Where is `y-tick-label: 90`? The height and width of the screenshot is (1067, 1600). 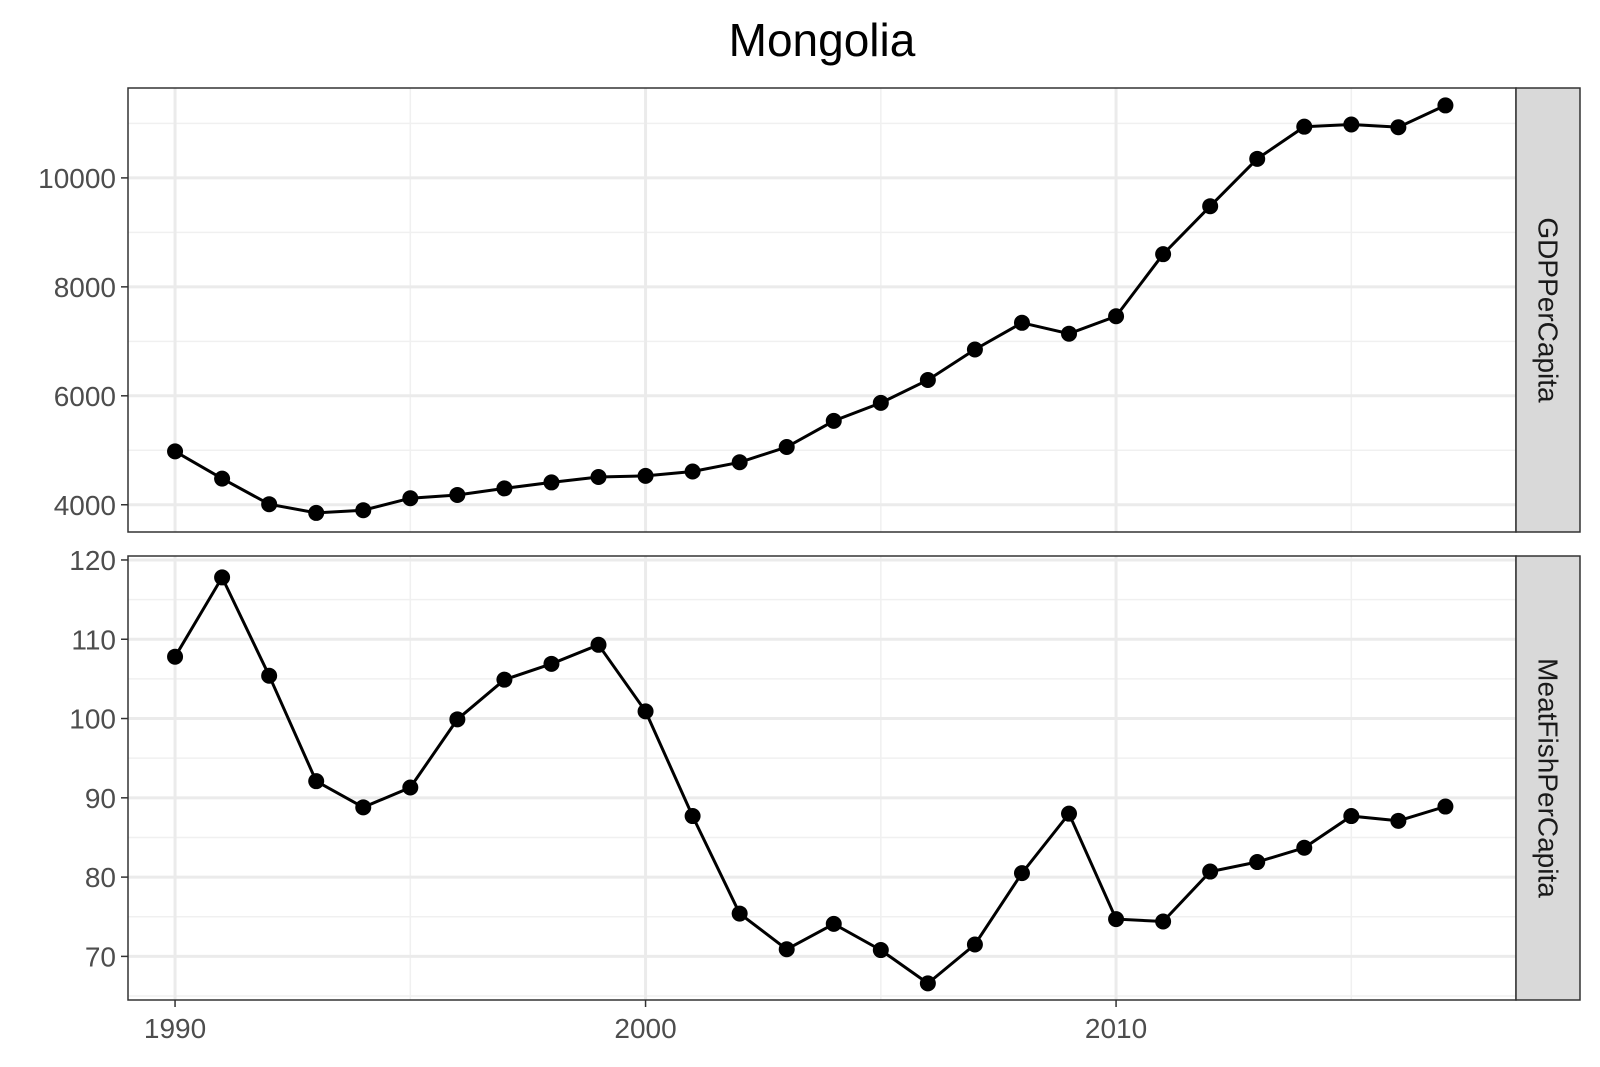
y-tick-label: 90 is located at coordinates (100, 798).